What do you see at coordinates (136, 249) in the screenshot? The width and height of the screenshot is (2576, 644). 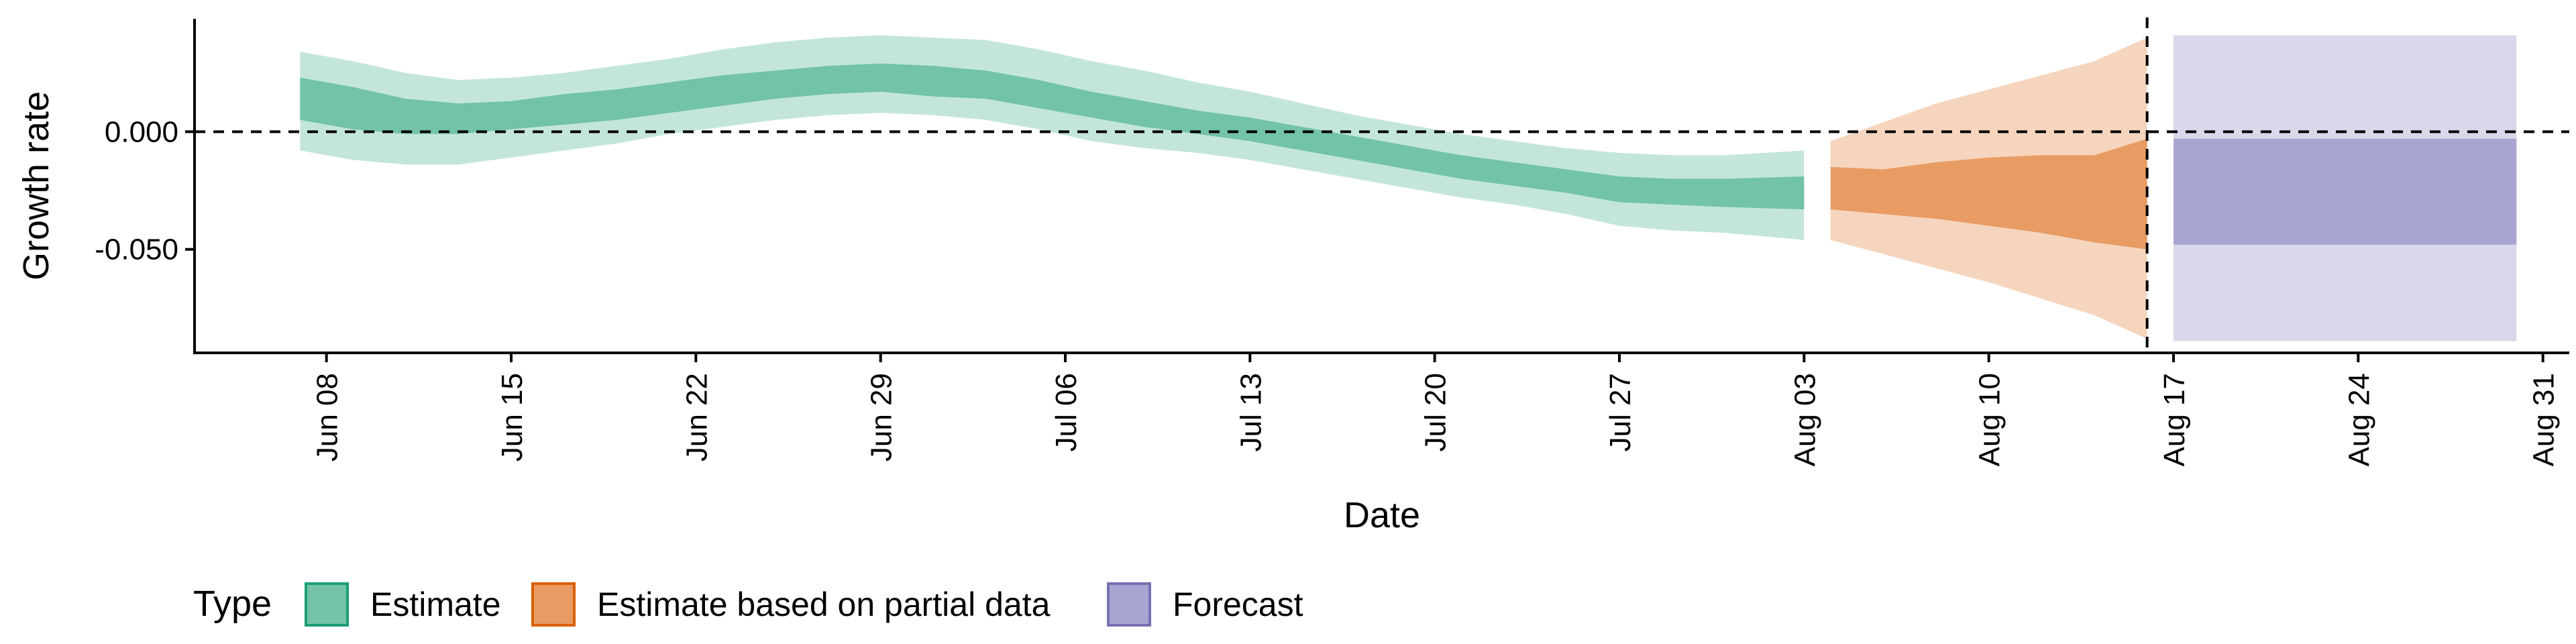 I see `y-tick-label: -0.050` at bounding box center [136, 249].